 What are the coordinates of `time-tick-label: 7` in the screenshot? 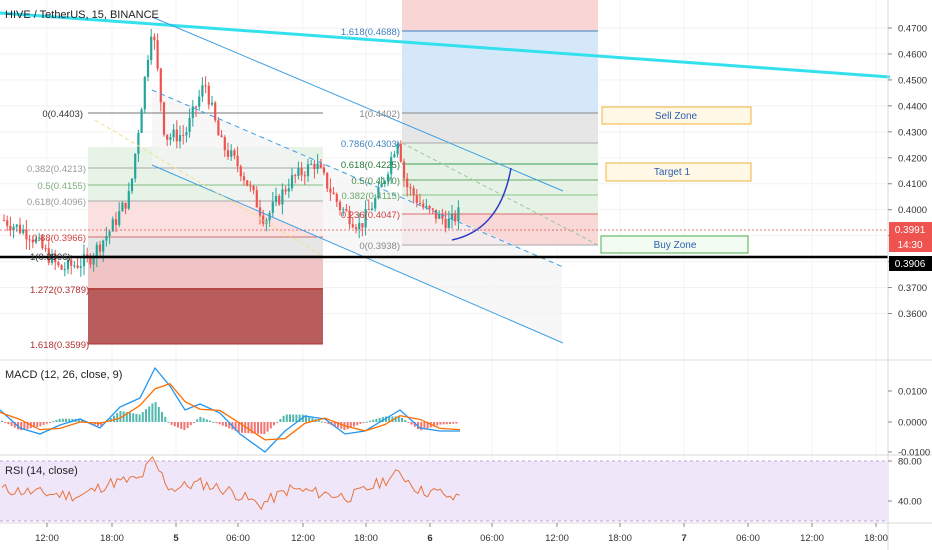 It's located at (683, 538).